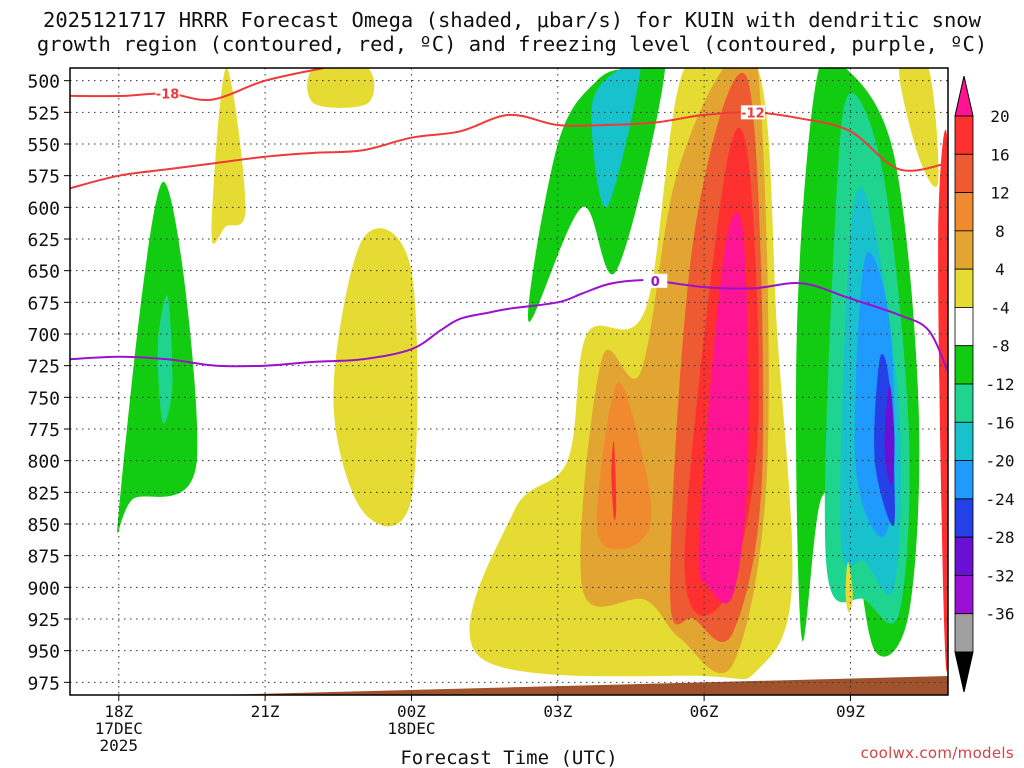  I want to click on y-tick-label: 950, so click(43, 652).